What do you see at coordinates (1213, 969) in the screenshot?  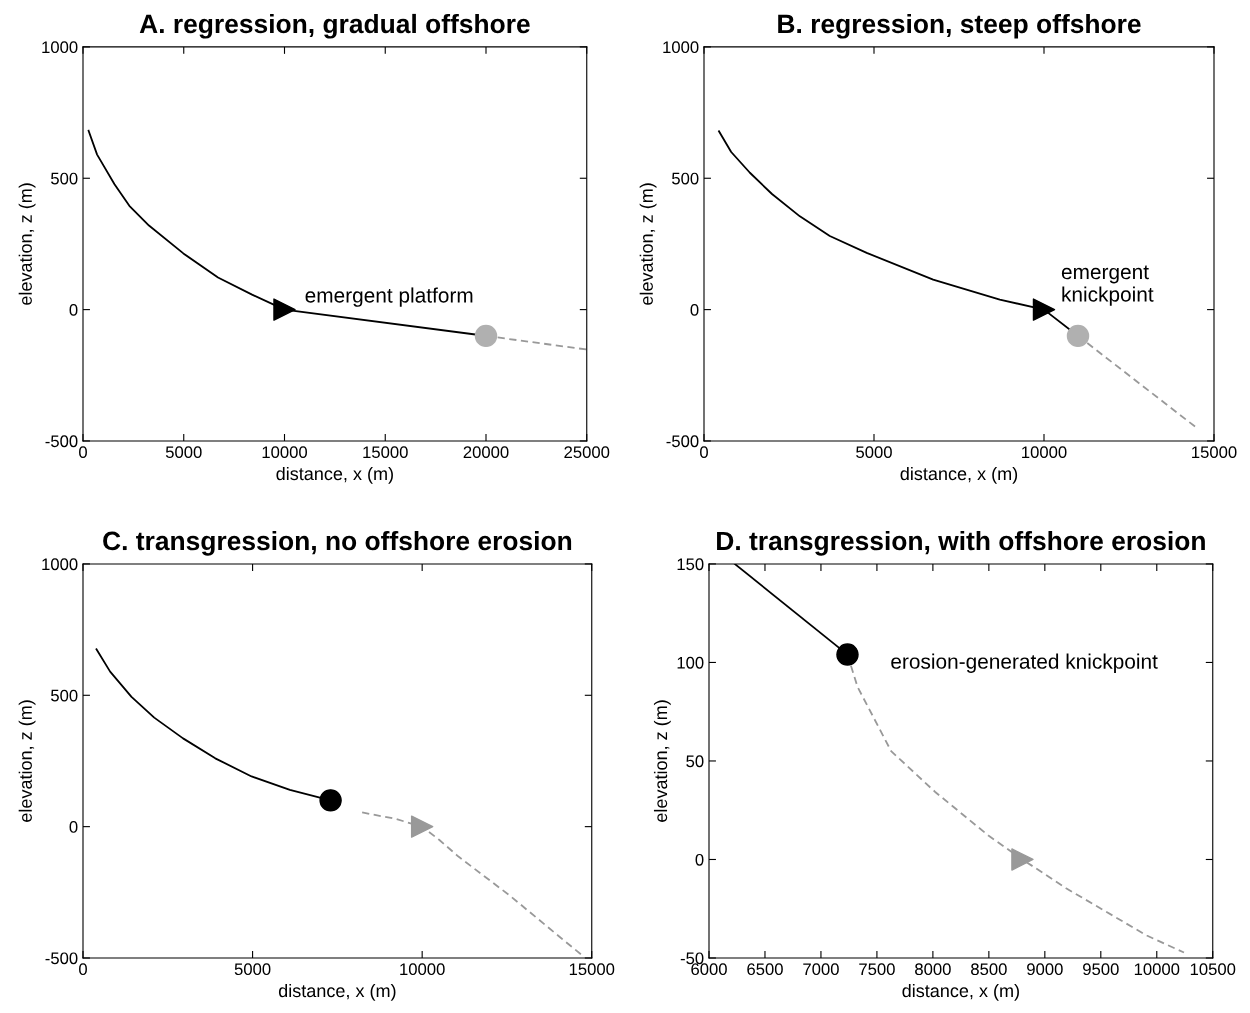 I see `x-tick-label: 10500` at bounding box center [1213, 969].